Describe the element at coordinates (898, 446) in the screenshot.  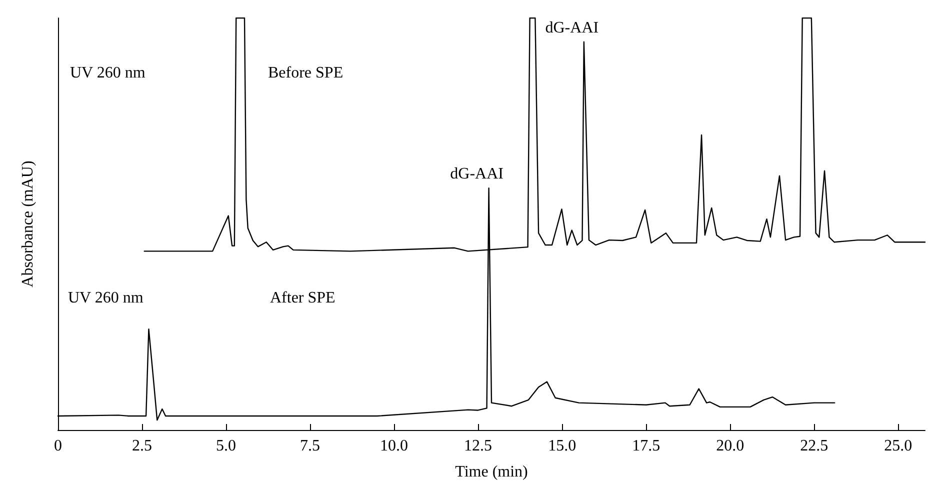
I see `x-tick-label: 25.0` at that location.